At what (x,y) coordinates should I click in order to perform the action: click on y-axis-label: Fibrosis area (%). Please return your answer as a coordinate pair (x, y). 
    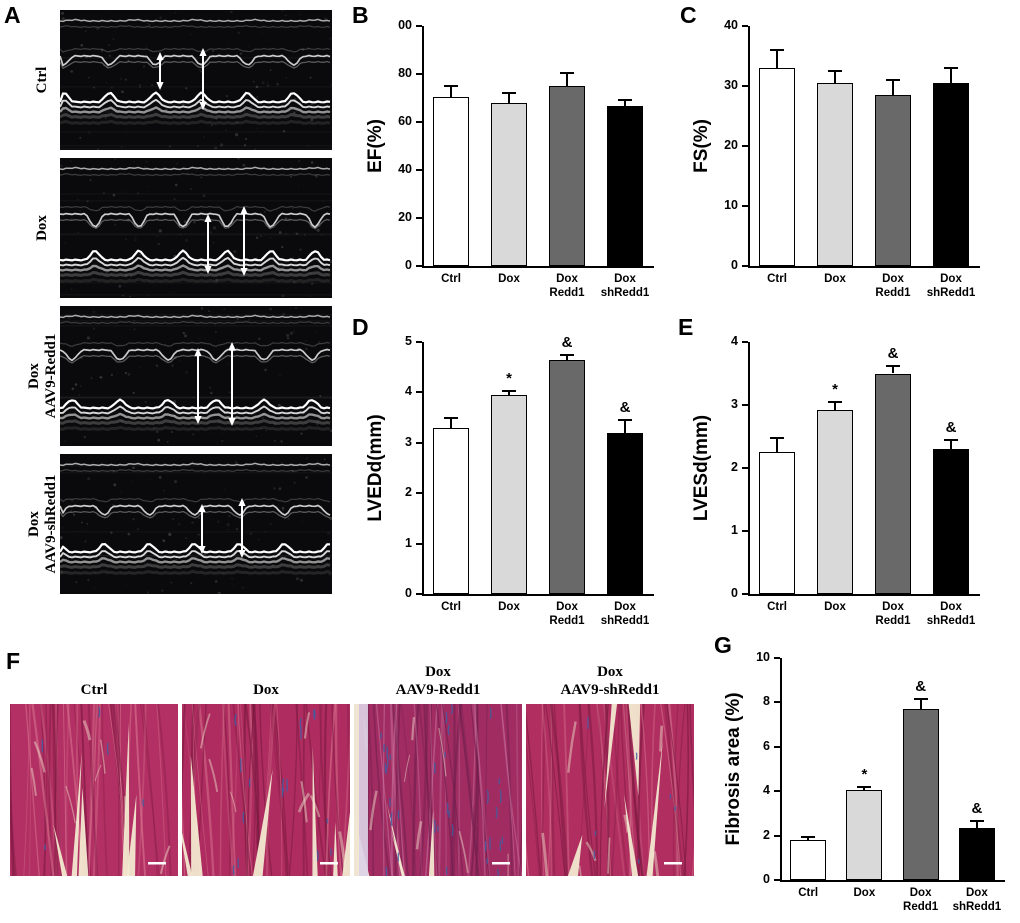
    Looking at the image, I should click on (733, 769).